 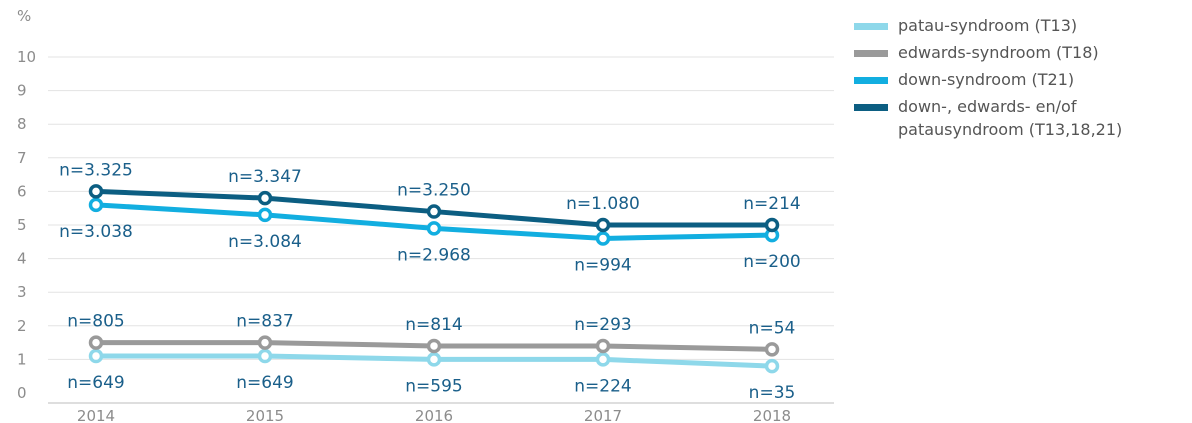 What do you see at coordinates (434, 191) in the screenshot?
I see `data-label: n=3.250` at bounding box center [434, 191].